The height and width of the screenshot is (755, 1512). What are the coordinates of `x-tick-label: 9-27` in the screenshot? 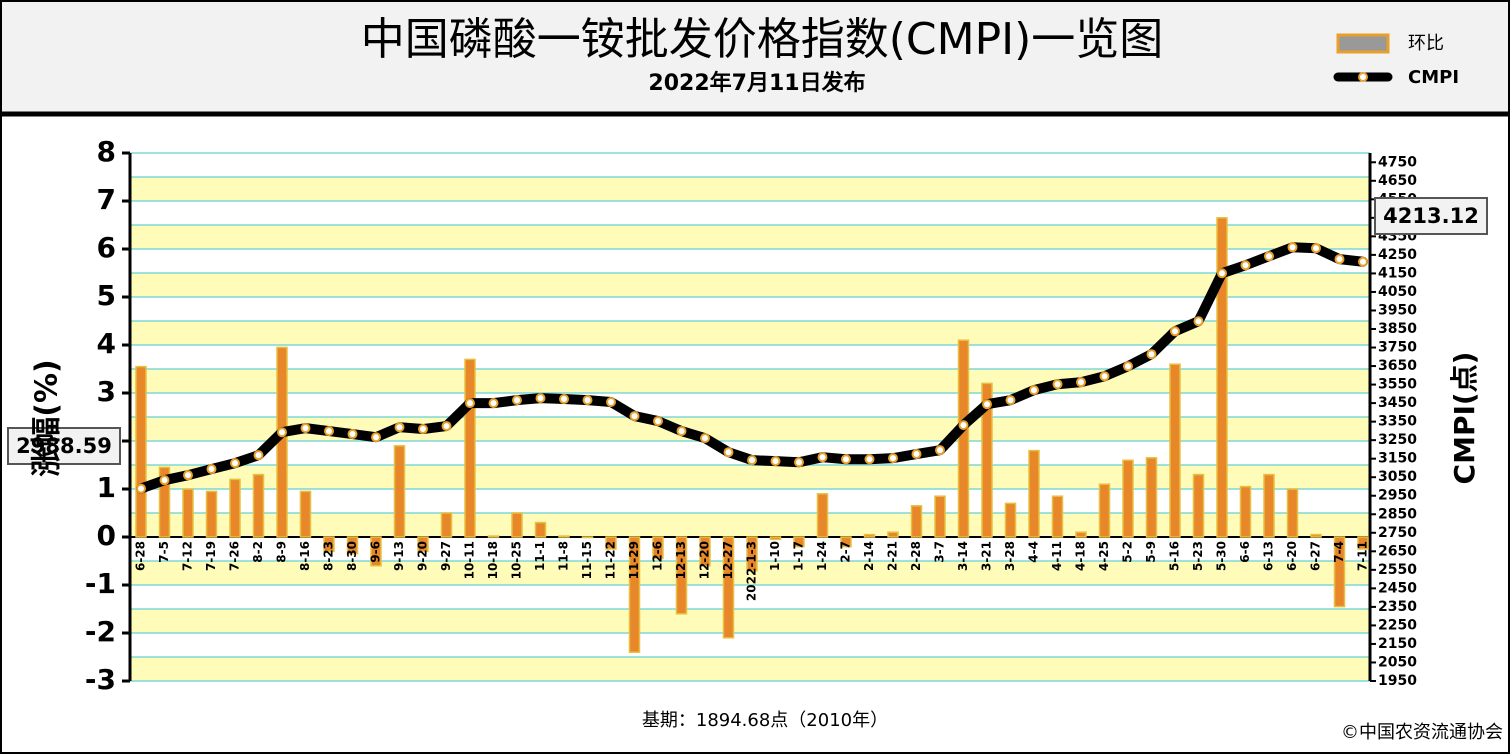 It's located at (446, 556).